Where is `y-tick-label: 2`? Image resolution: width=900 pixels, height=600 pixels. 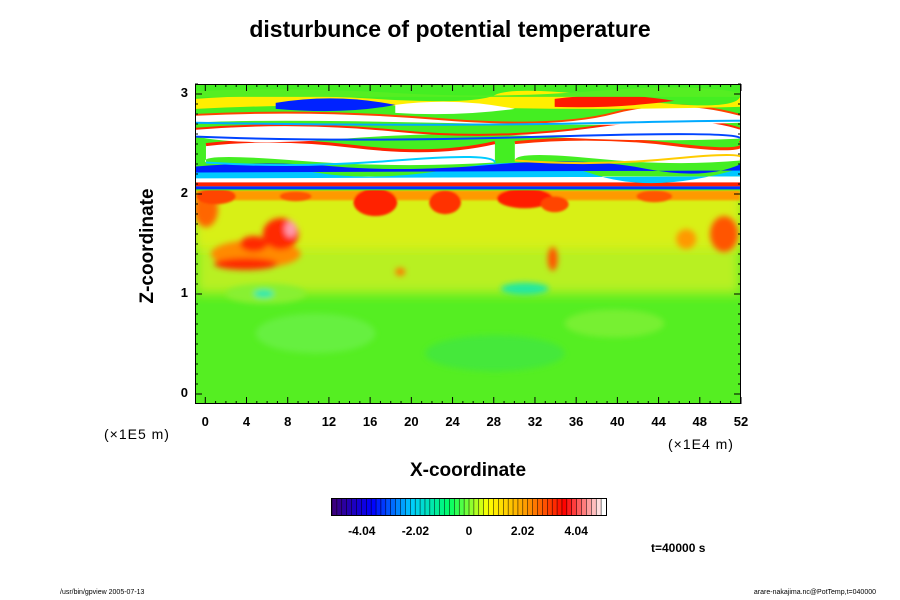
y-tick-label: 2 is located at coordinates (184, 192).